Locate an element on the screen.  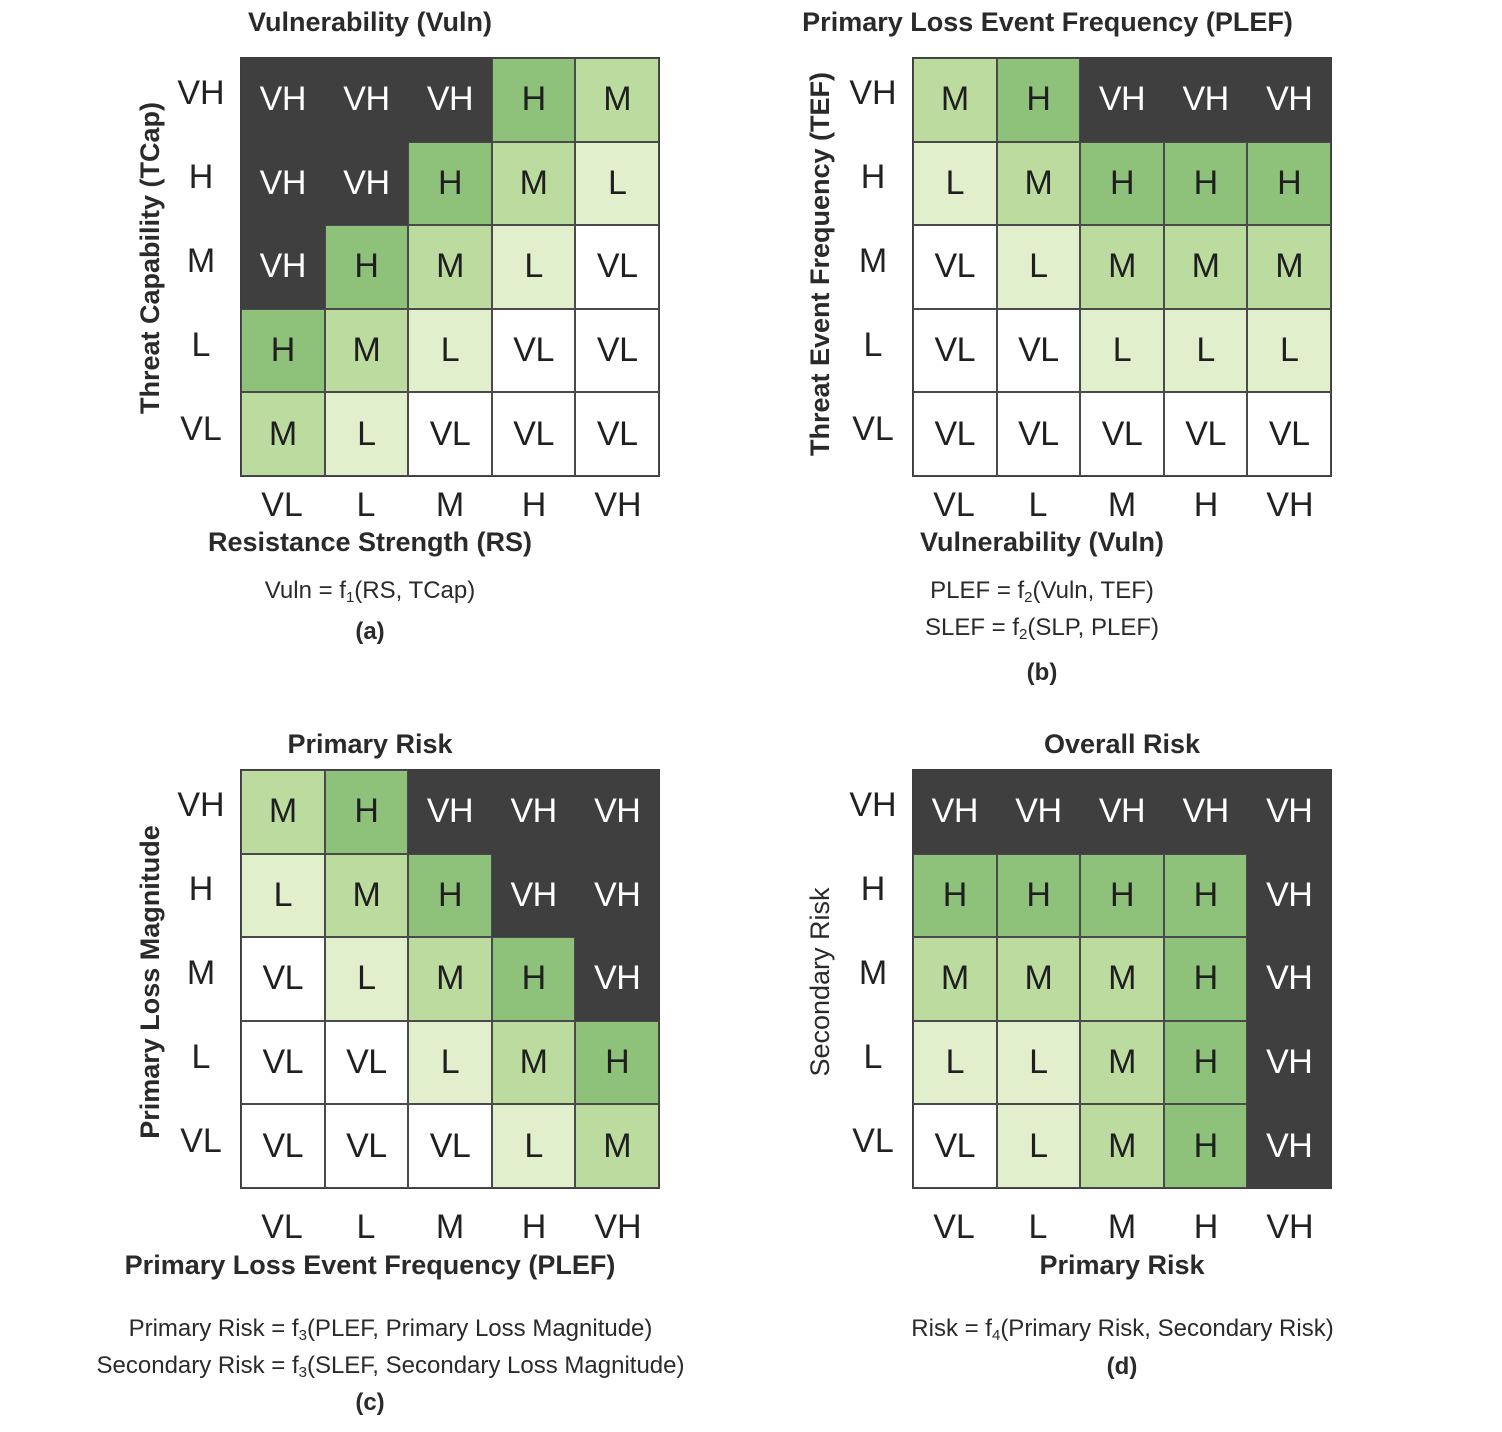
formula-text: Secondary Risk = f is located at coordinates (197, 1365).